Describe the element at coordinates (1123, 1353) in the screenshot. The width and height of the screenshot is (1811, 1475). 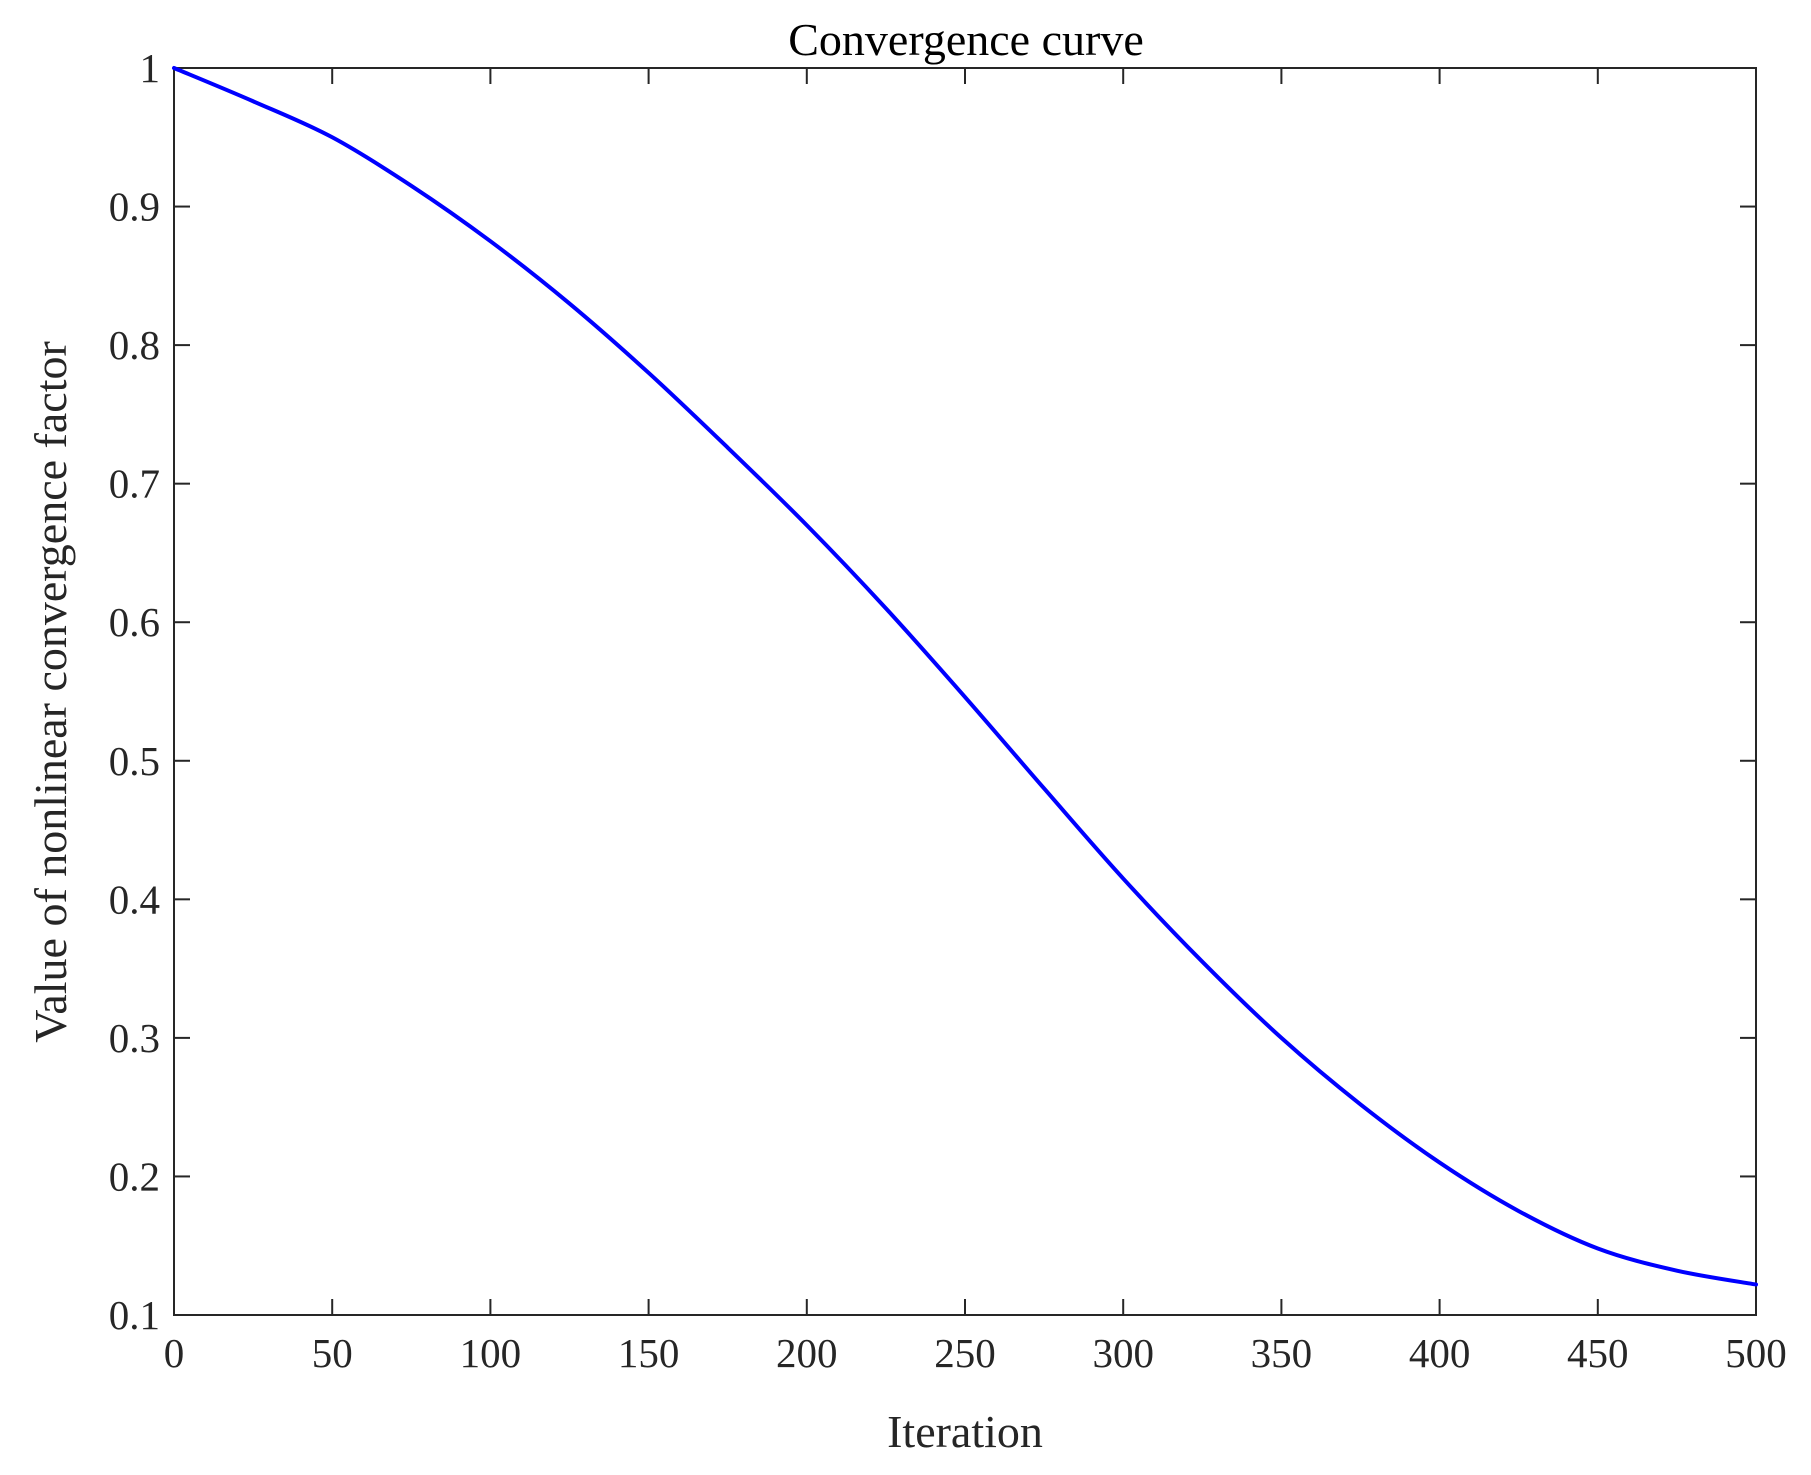
I see `x-tick-label: 300` at that location.